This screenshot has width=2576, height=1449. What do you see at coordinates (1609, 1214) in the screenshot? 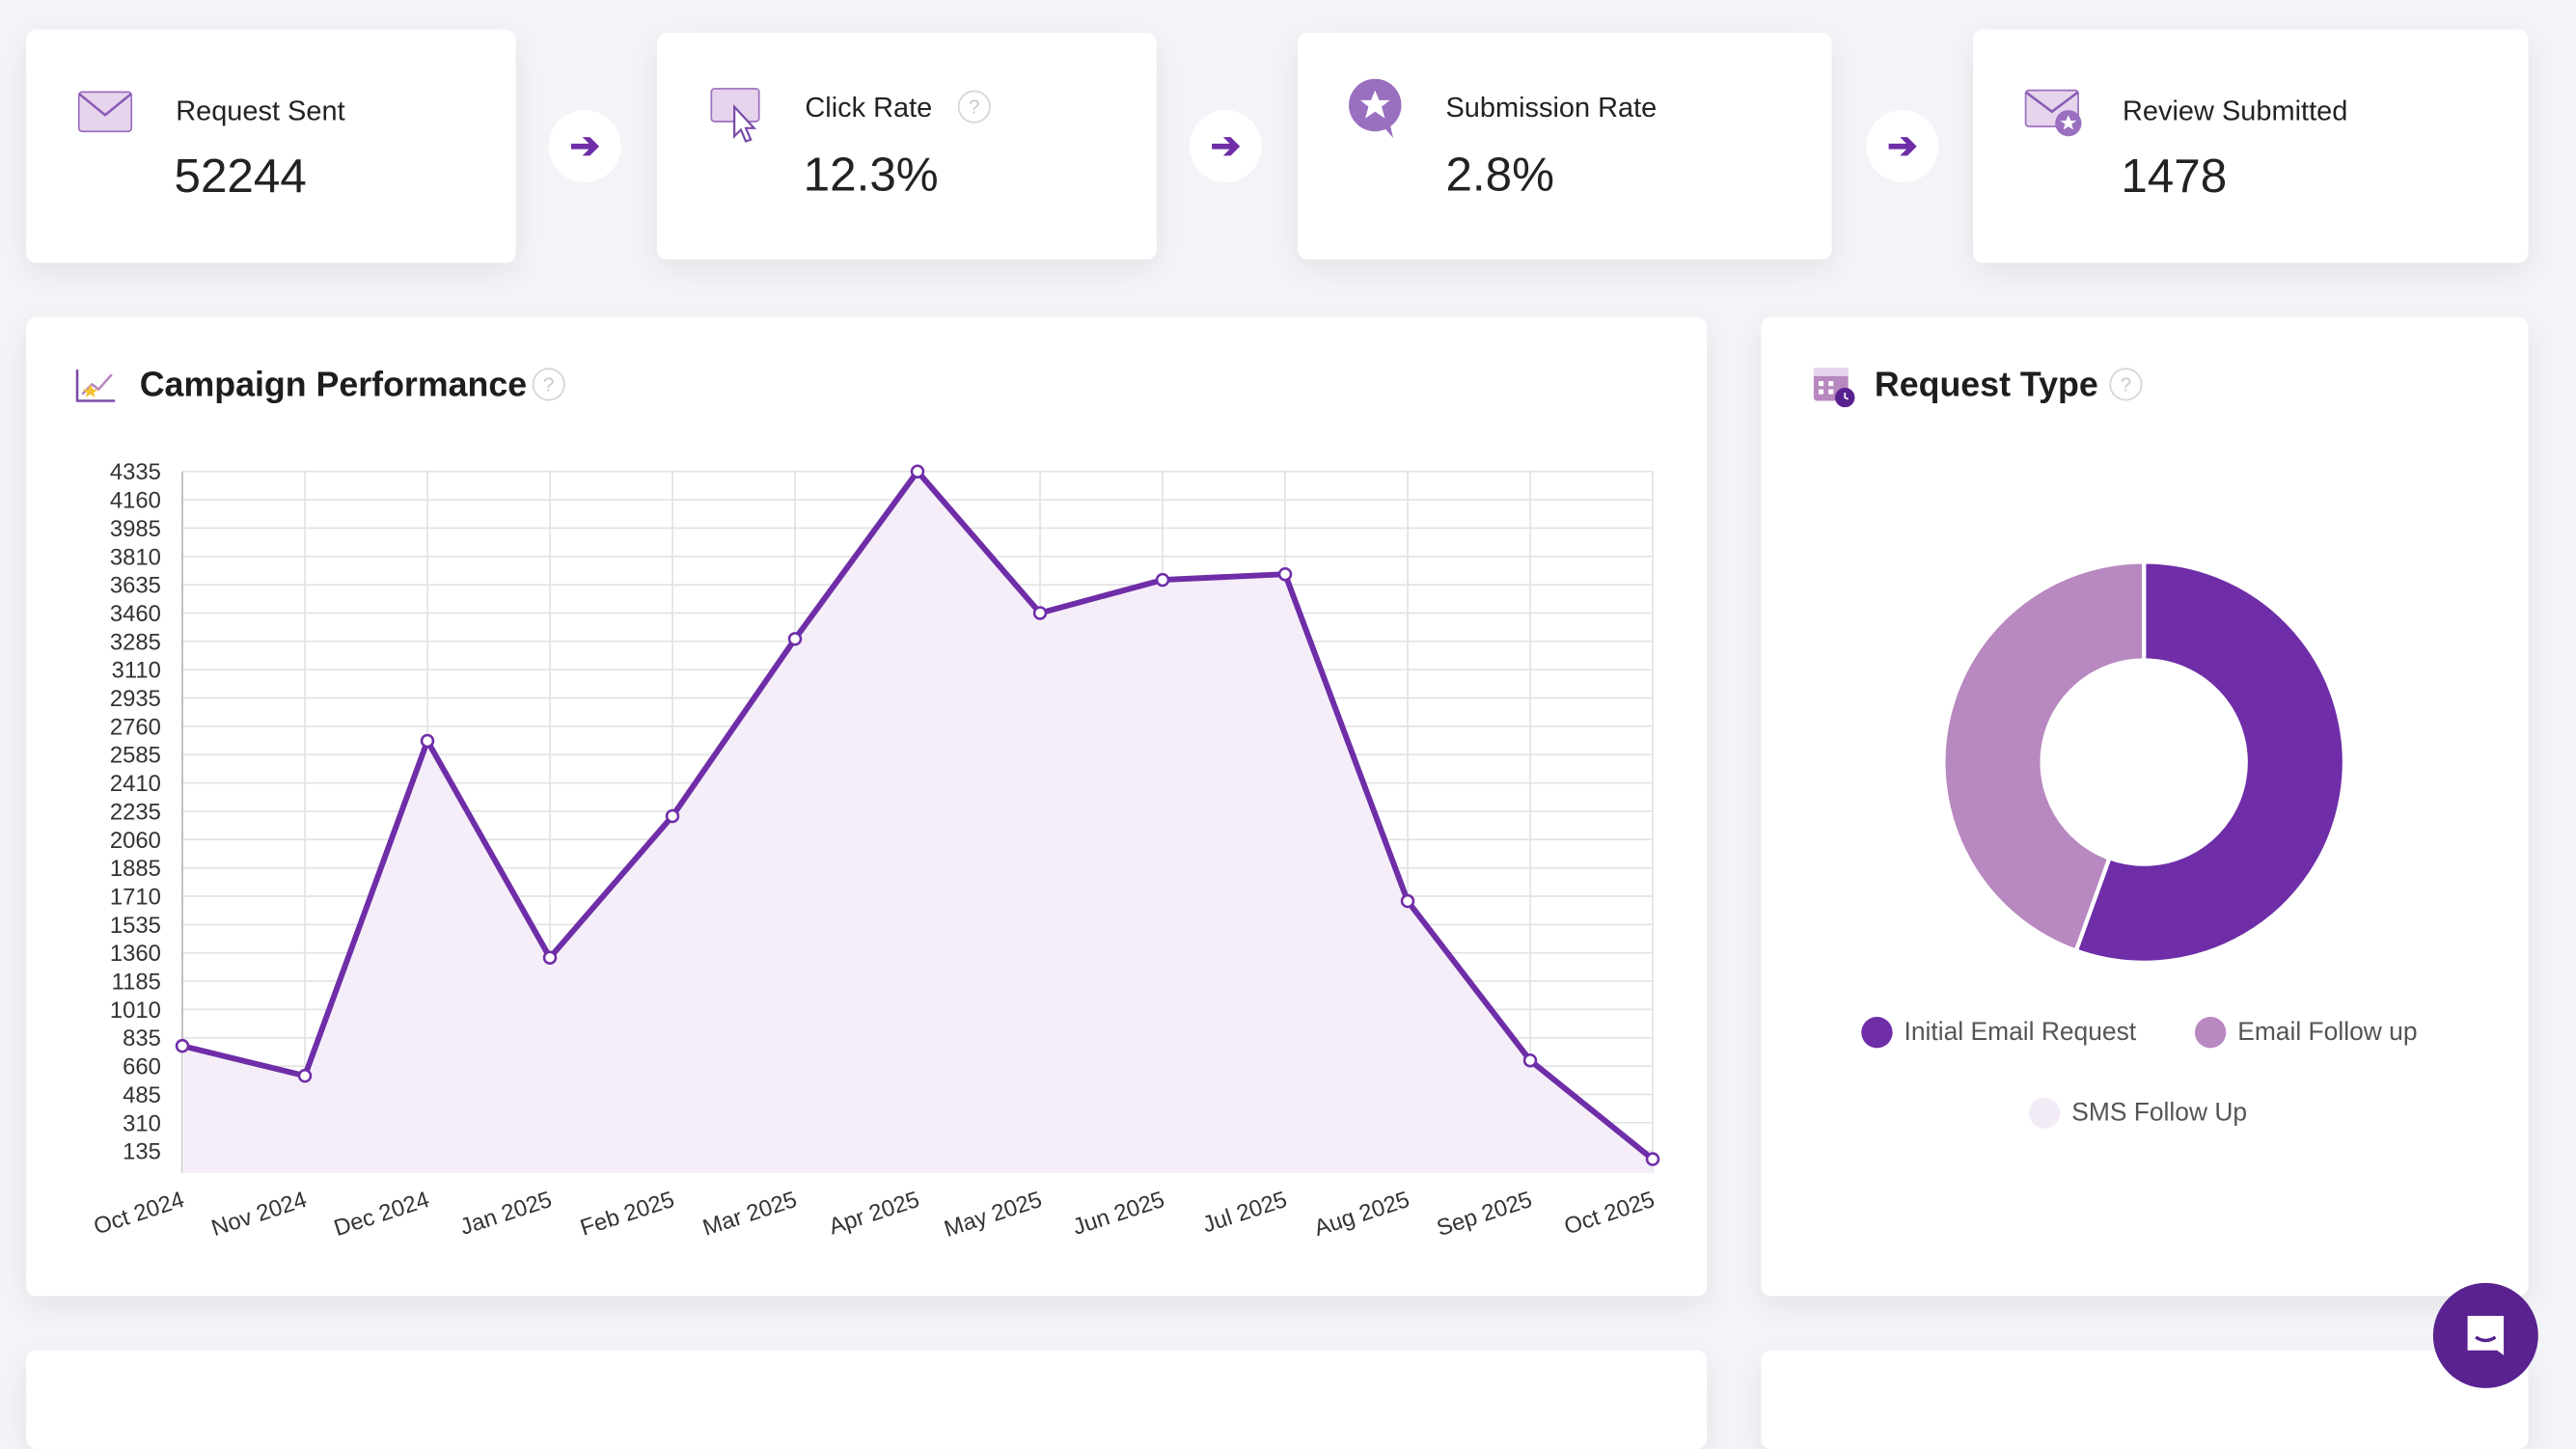
I see `x-tick-label: Oct 2025` at bounding box center [1609, 1214].